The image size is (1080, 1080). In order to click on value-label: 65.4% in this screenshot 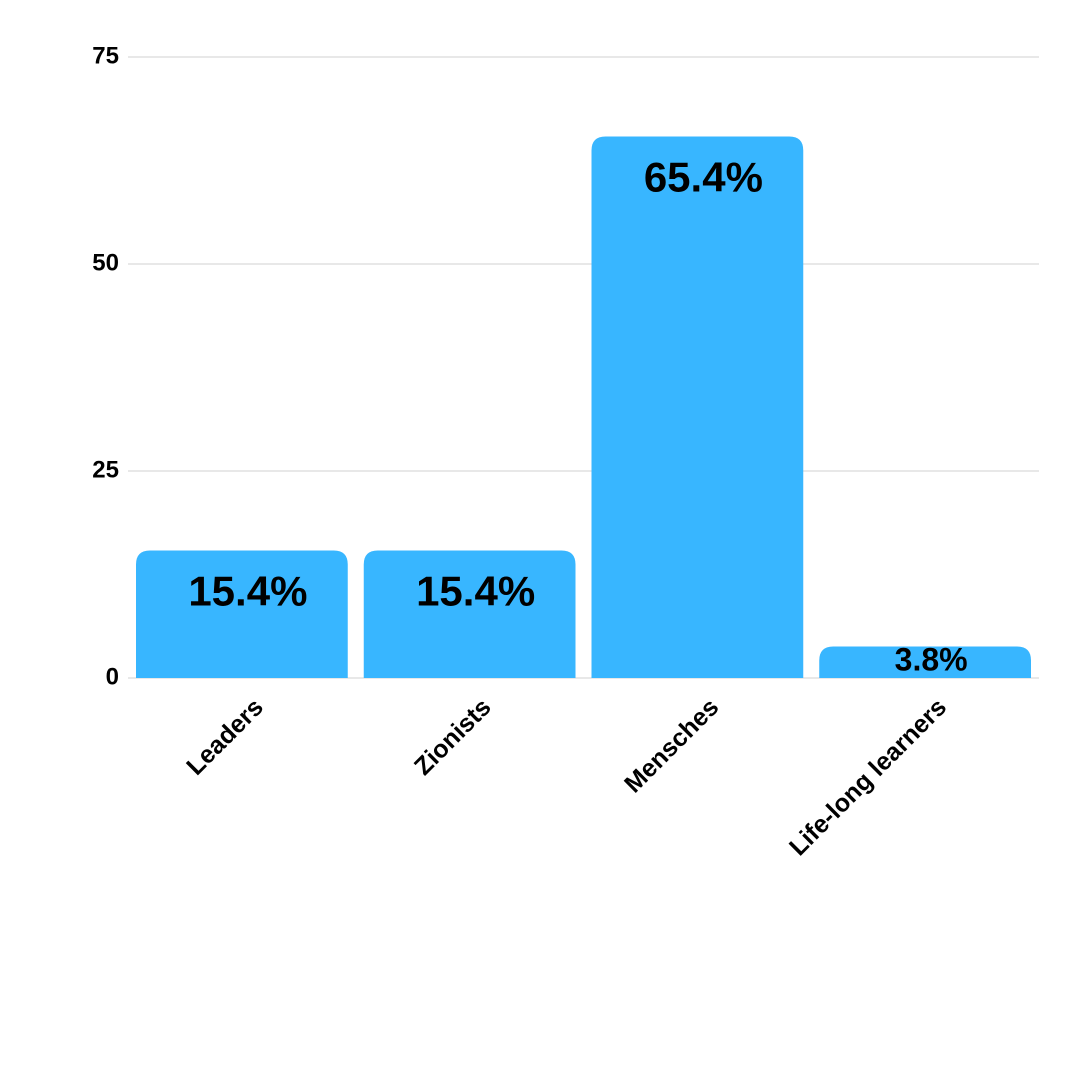, I will do `click(703, 177)`.